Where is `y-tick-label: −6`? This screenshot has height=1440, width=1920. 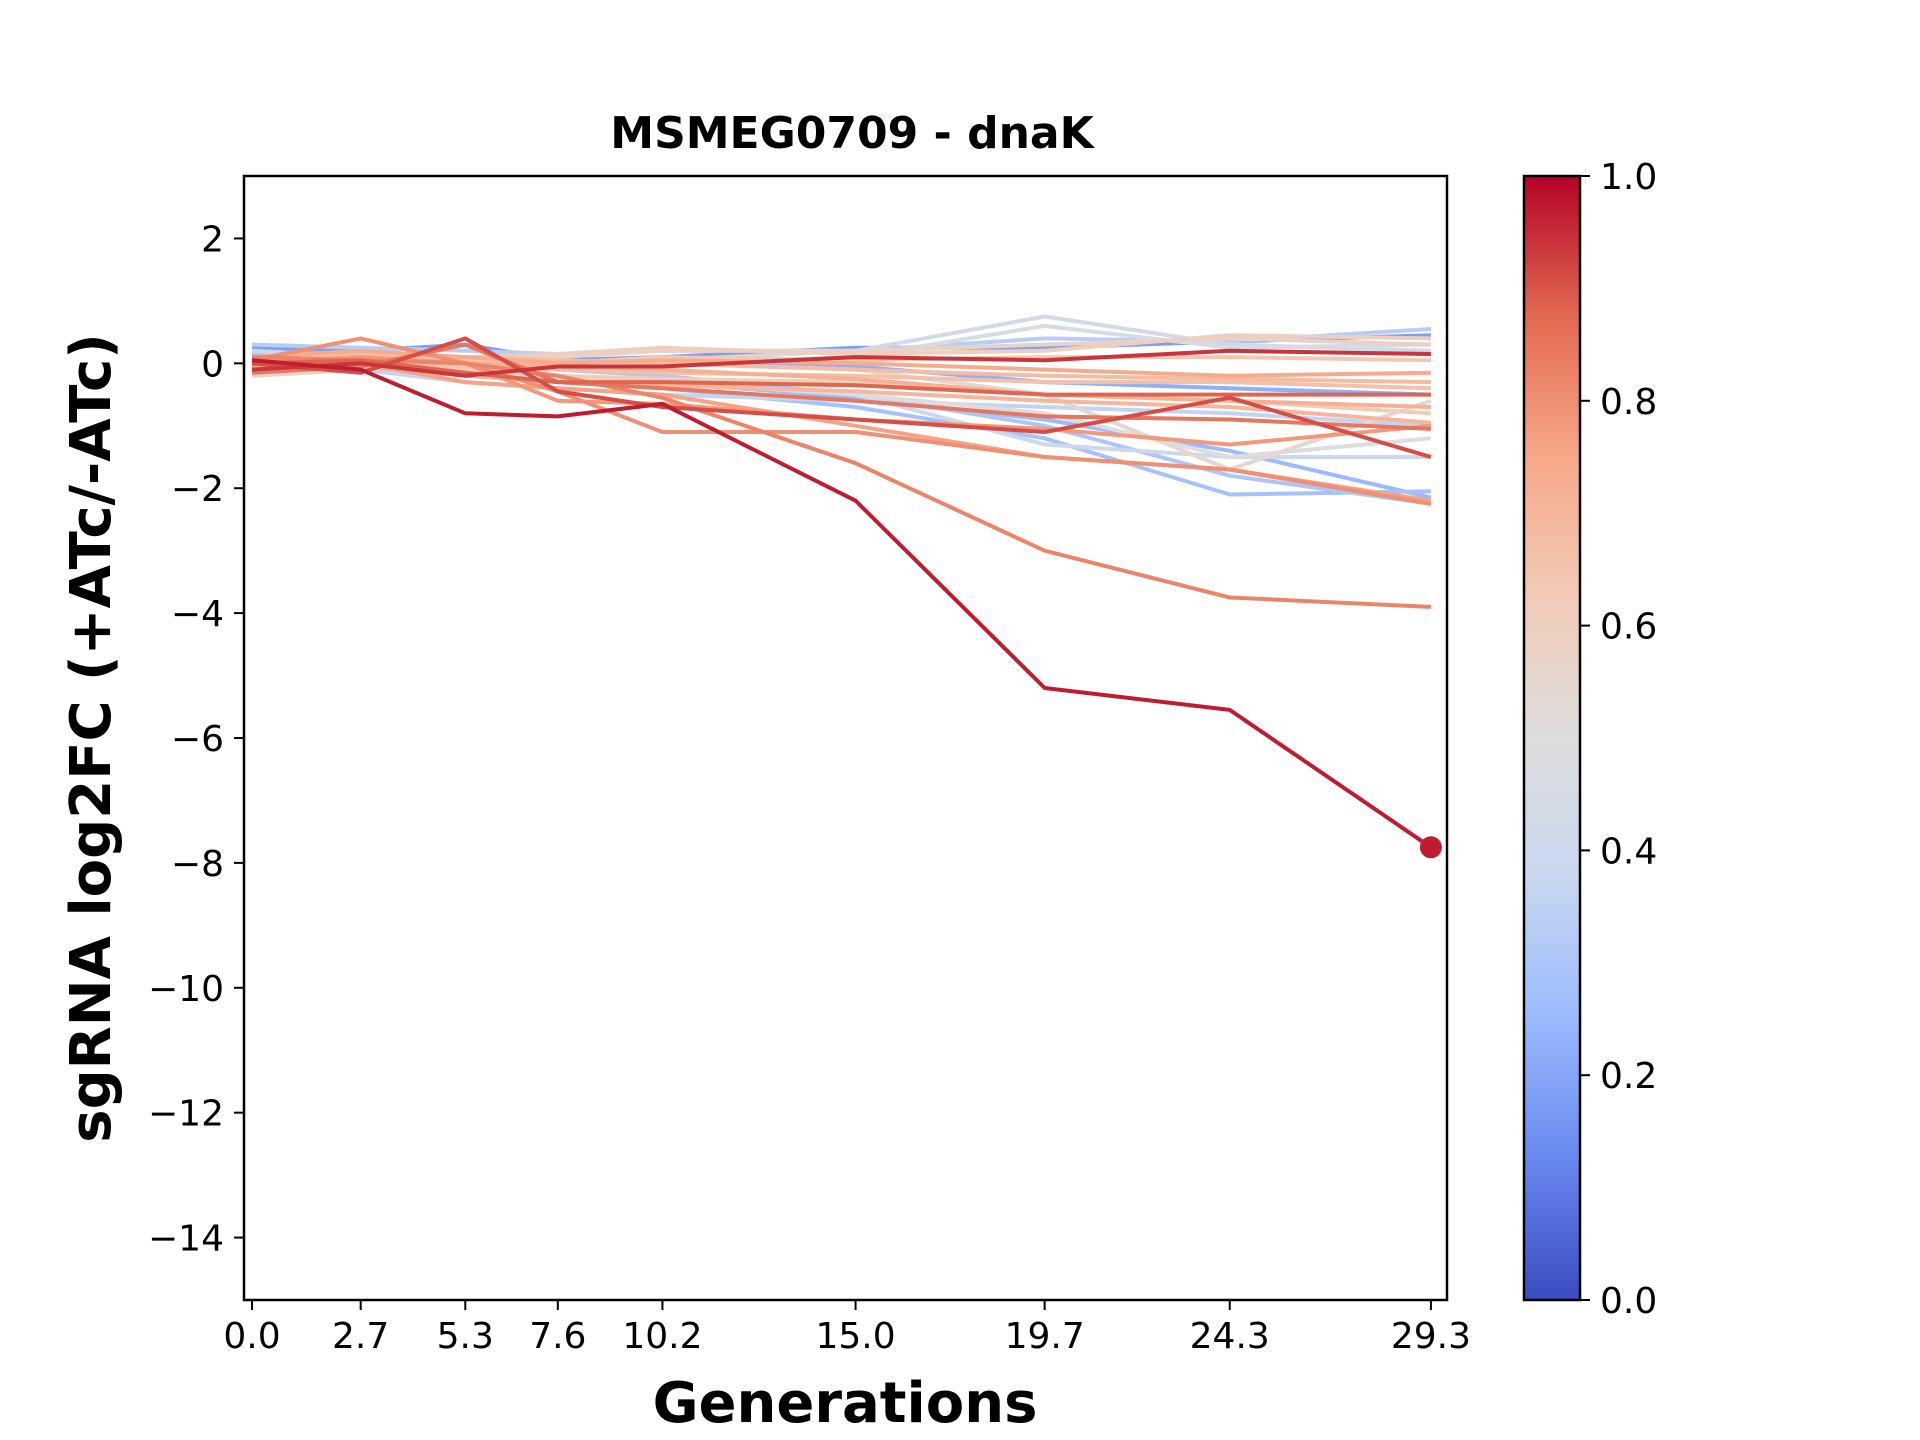 y-tick-label: −6 is located at coordinates (197, 739).